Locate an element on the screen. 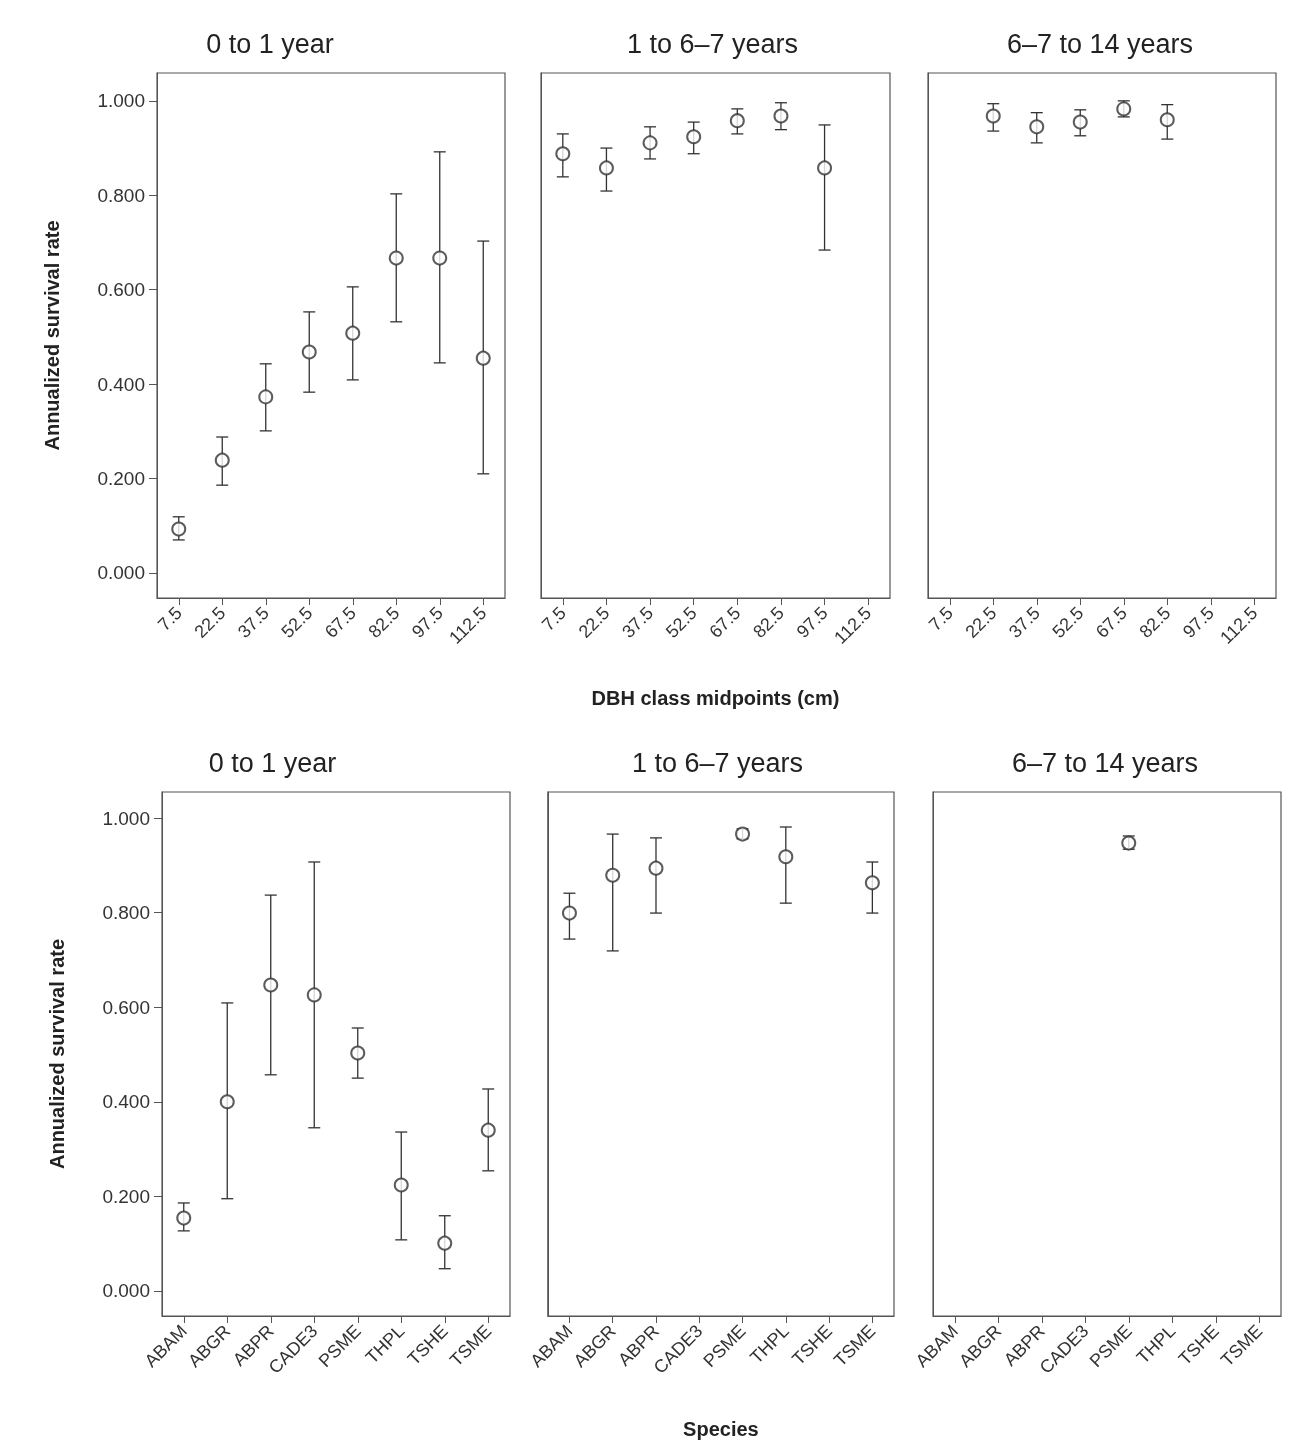 This screenshot has height=1452, width=1309. x-axis-title: Species is located at coordinates (721, 1429).